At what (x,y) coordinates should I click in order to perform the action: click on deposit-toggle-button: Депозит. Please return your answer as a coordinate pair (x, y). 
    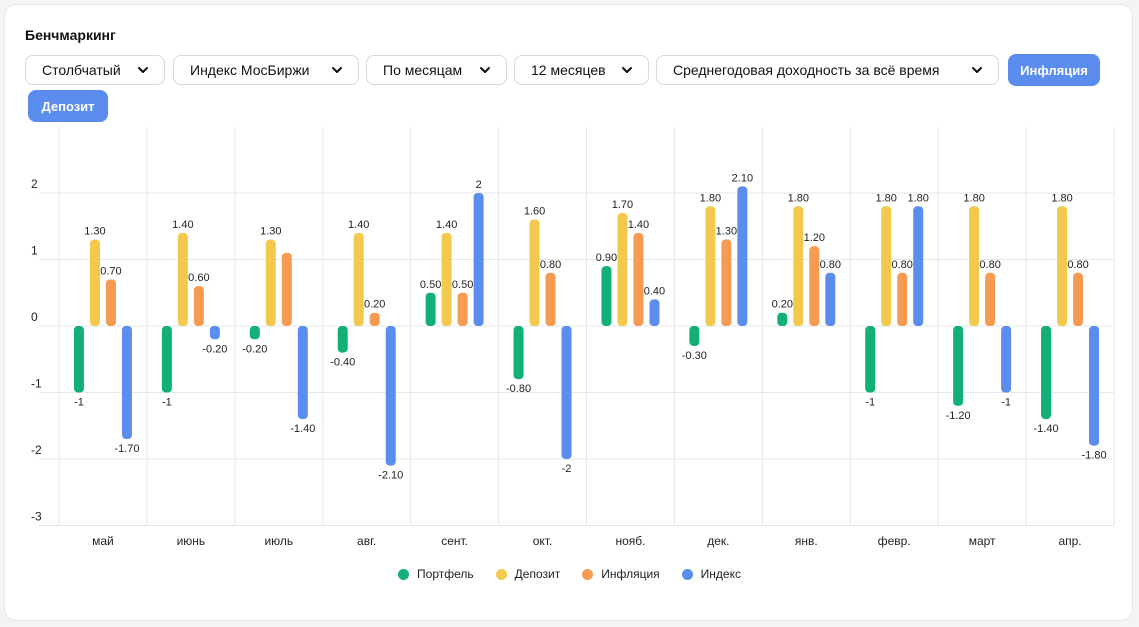
    Looking at the image, I should click on (68, 106).